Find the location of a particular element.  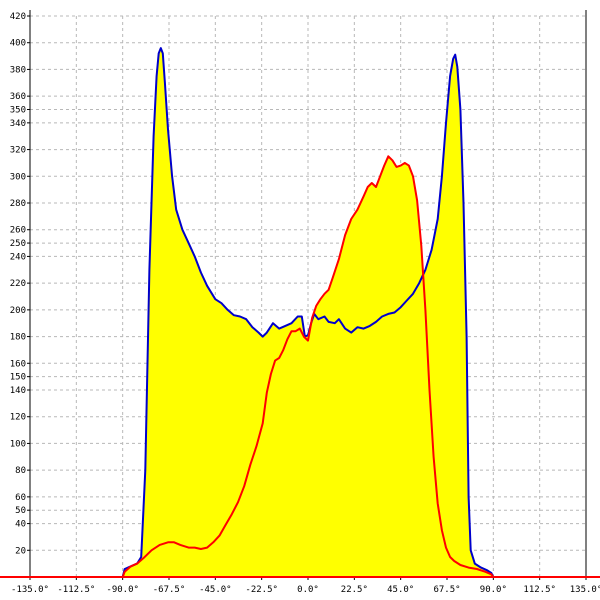

y-tick-label: 300 is located at coordinates (18, 177).